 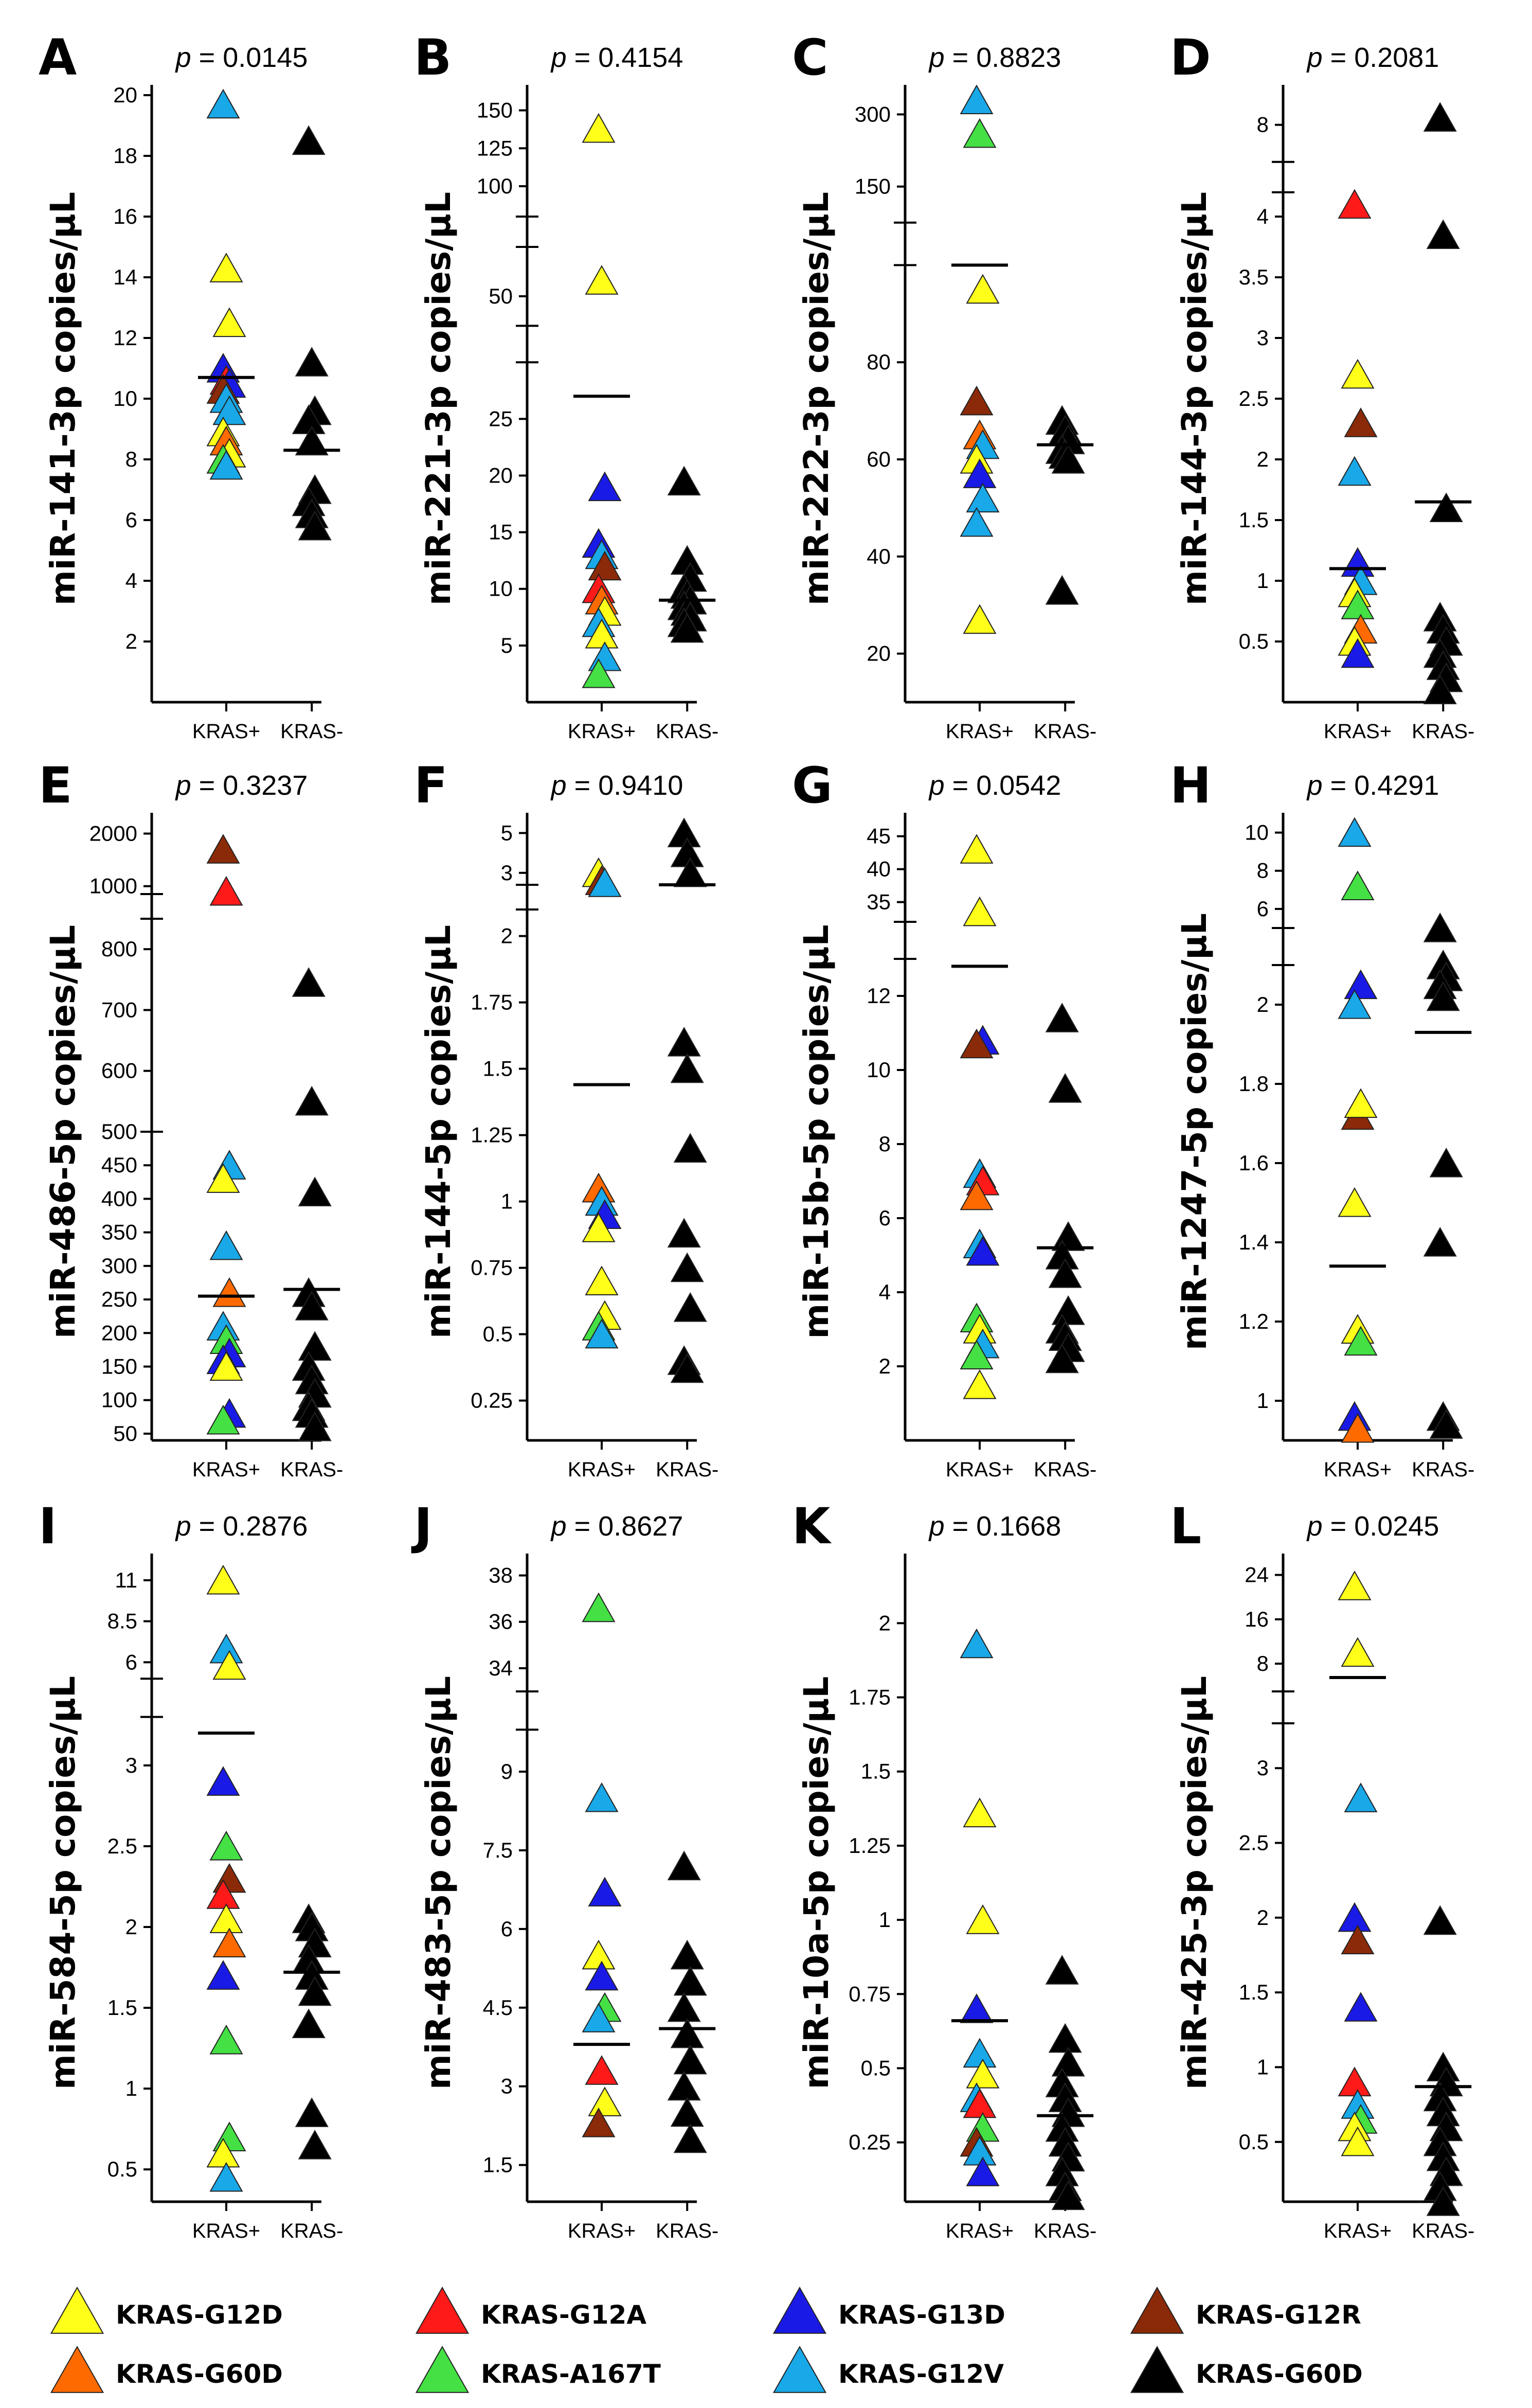 I want to click on y-tick-label: 38, so click(x=501, y=1576).